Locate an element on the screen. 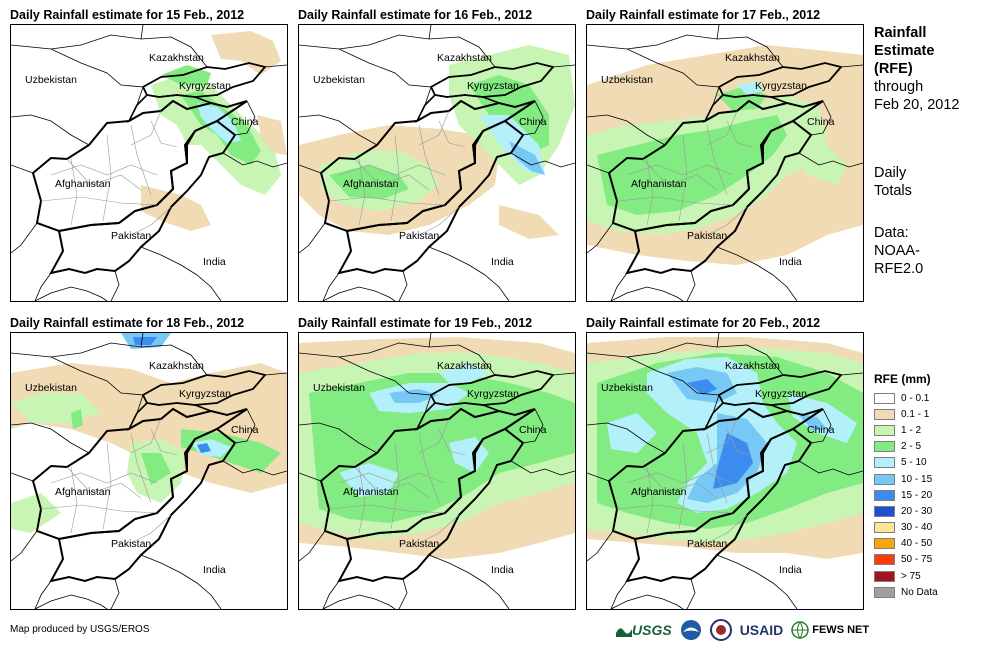 This screenshot has width=983, height=649. legend-label: No Data is located at coordinates (919, 592).